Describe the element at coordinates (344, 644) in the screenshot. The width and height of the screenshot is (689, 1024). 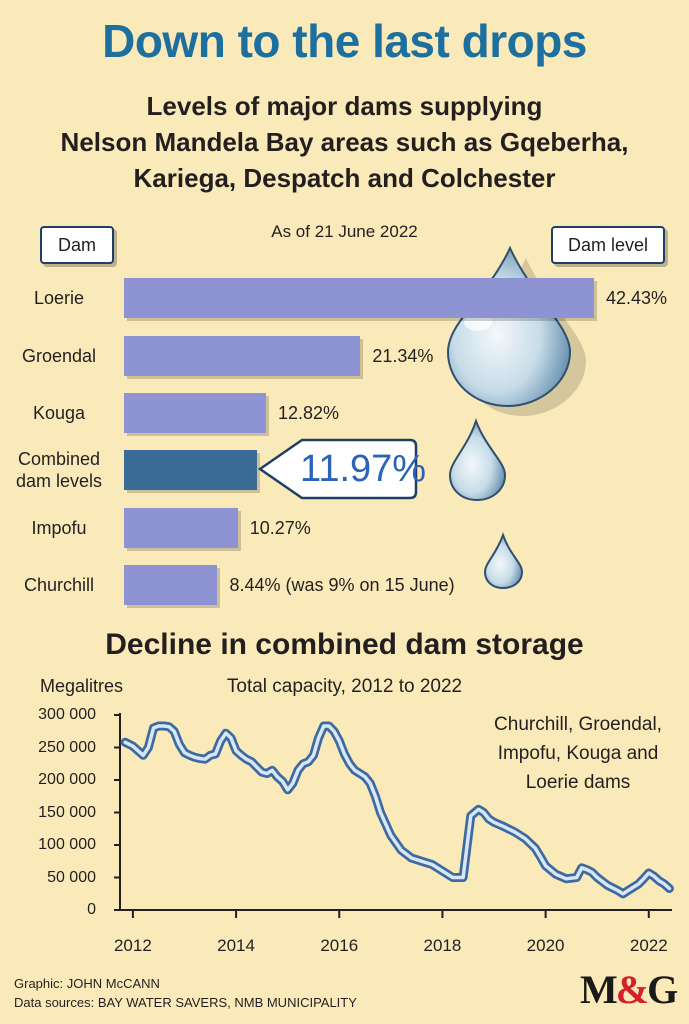
I see `line-chart-title: Decline in combined dam storage` at that location.